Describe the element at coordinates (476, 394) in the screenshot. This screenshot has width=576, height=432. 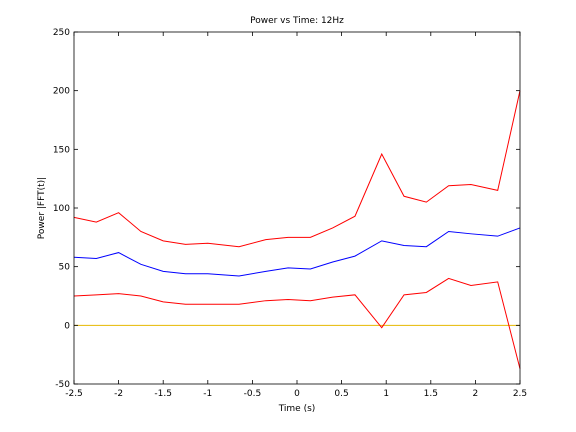
I see `x-tick-label: 2` at that location.